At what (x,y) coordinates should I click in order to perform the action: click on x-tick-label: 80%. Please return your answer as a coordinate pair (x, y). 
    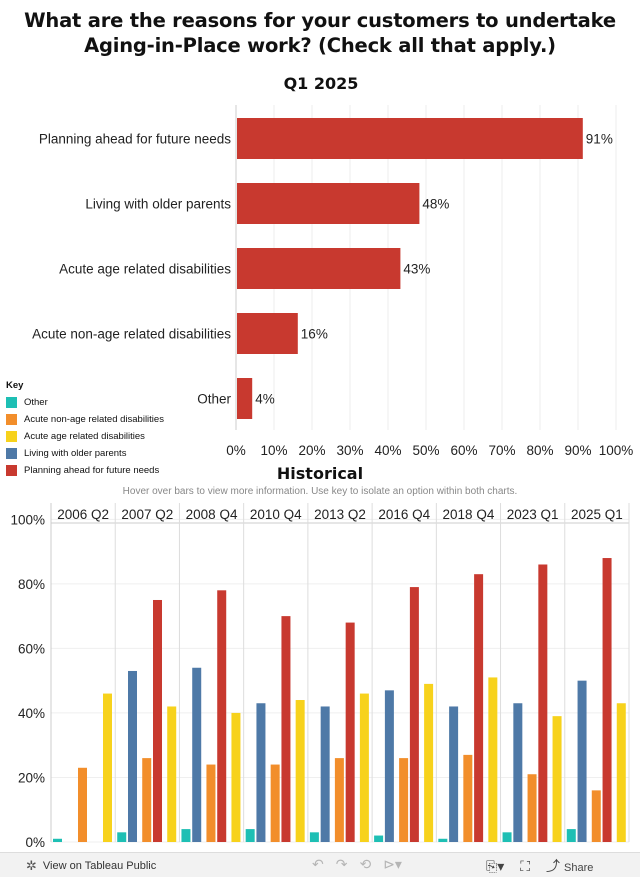
    Looking at the image, I should click on (539, 449).